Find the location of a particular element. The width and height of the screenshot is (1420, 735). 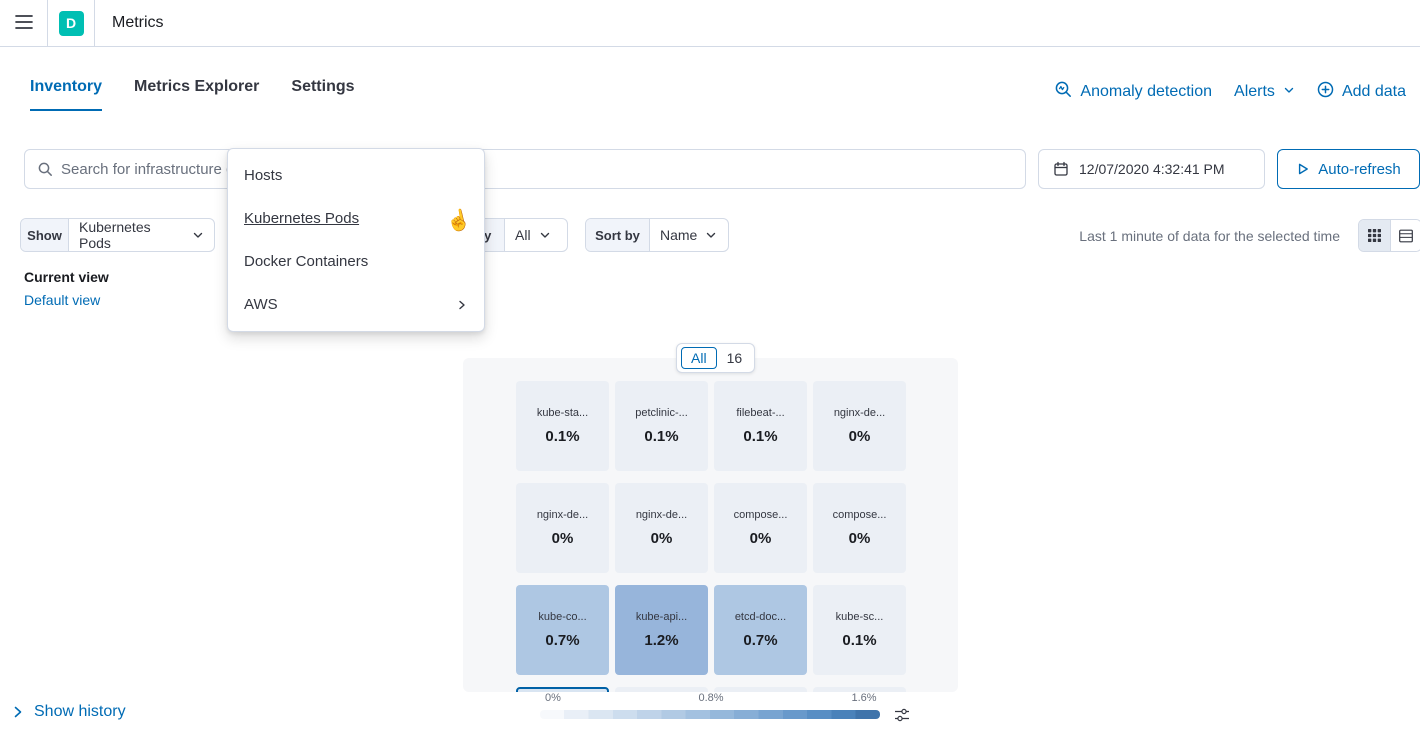

table-view-button is located at coordinates (1405, 235).